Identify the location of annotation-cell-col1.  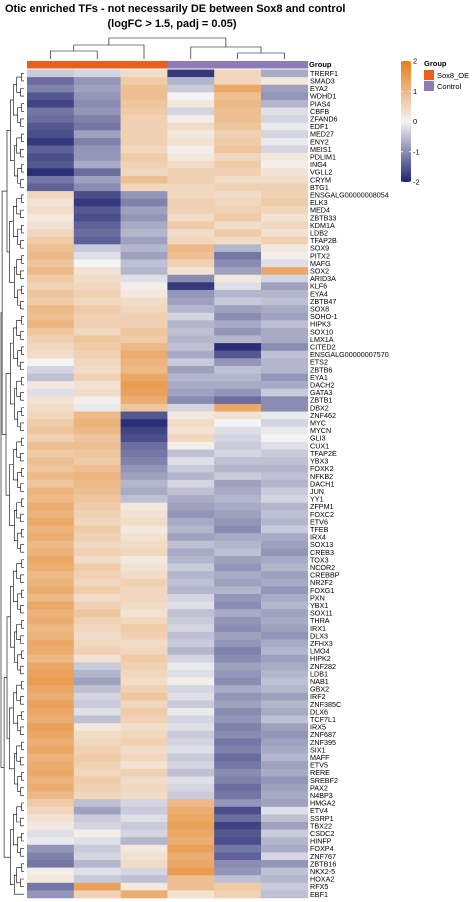
(51, 65).